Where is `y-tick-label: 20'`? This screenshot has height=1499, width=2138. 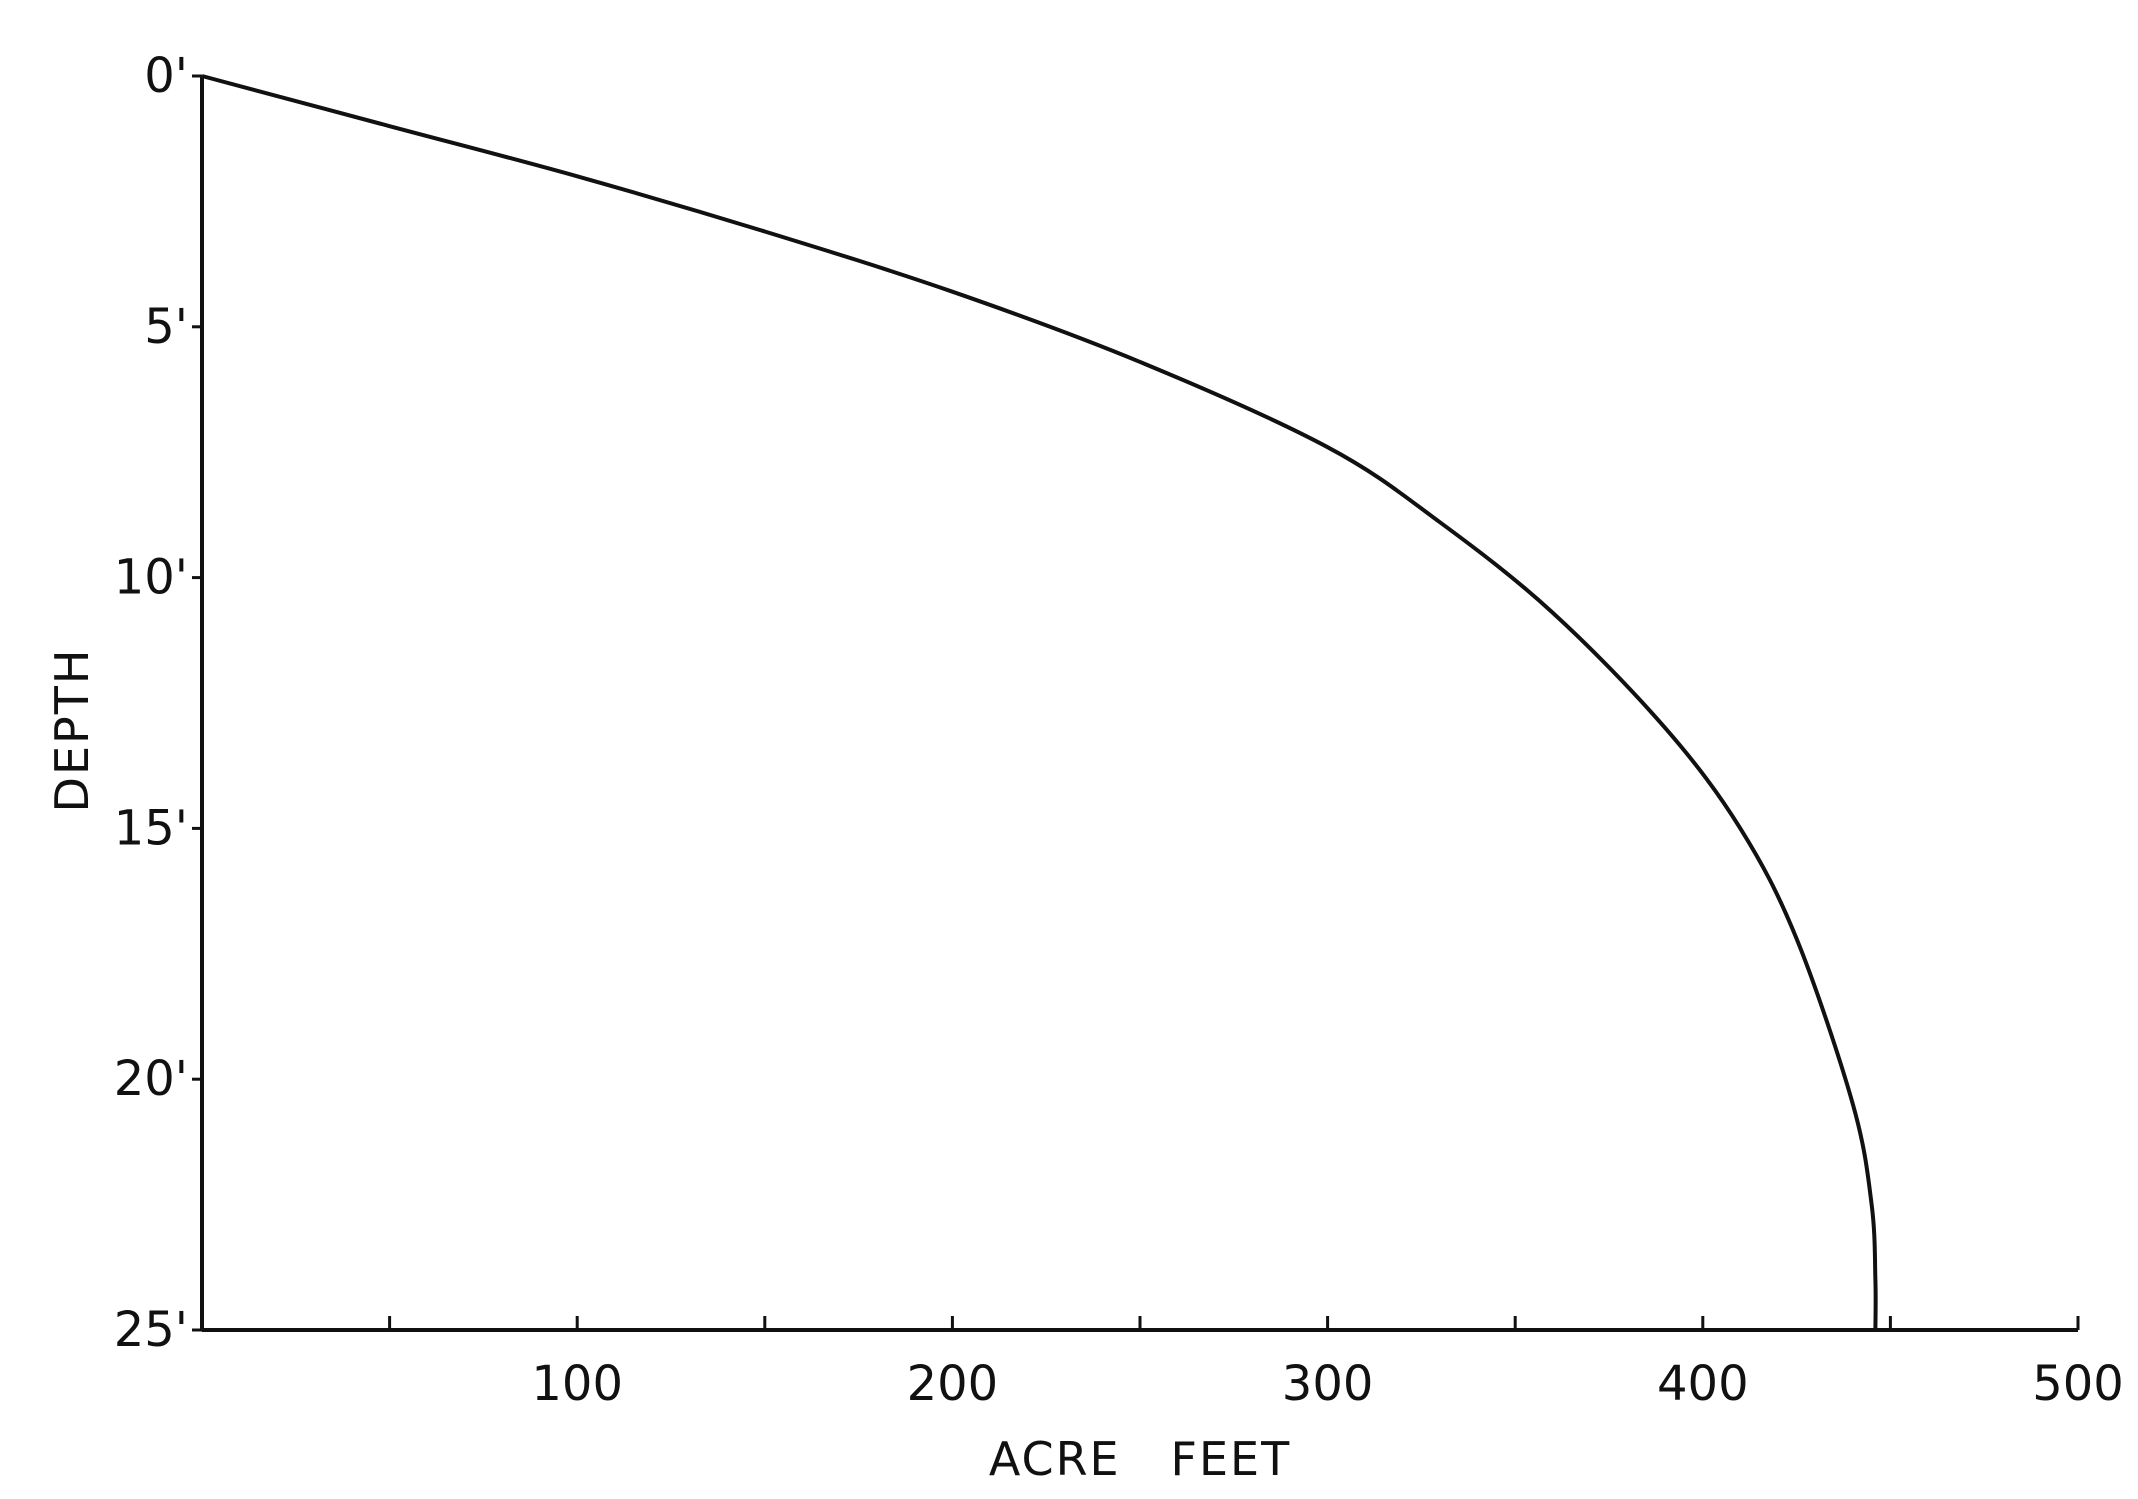 y-tick-label: 20' is located at coordinates (151, 1079).